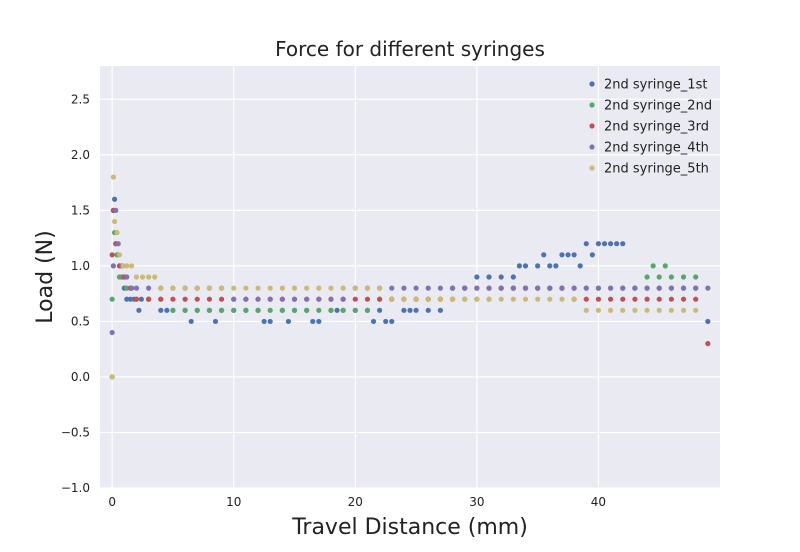  Describe the element at coordinates (409, 527) in the screenshot. I see `x-axis-label: Travel Distance (mm)` at that location.